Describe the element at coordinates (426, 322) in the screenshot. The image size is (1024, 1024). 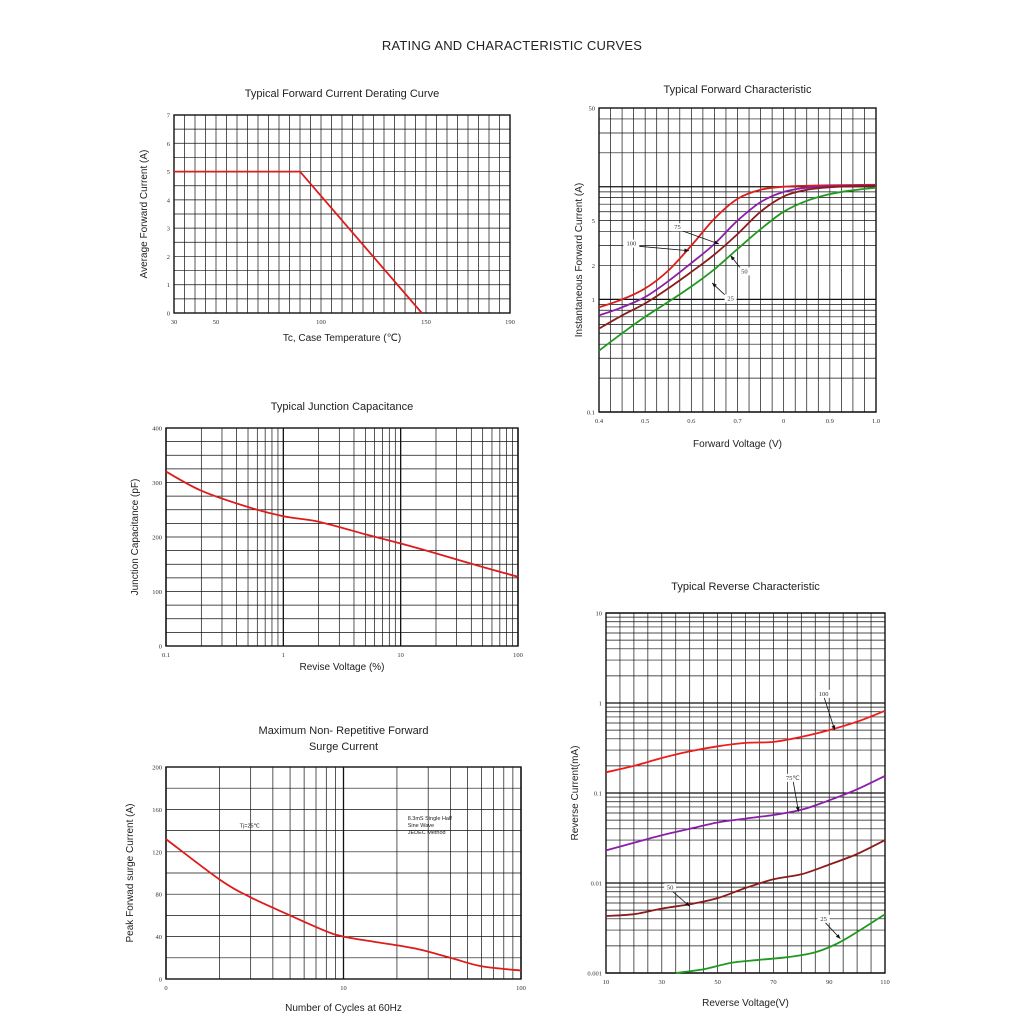
I see `x-tick-label: 150` at that location.